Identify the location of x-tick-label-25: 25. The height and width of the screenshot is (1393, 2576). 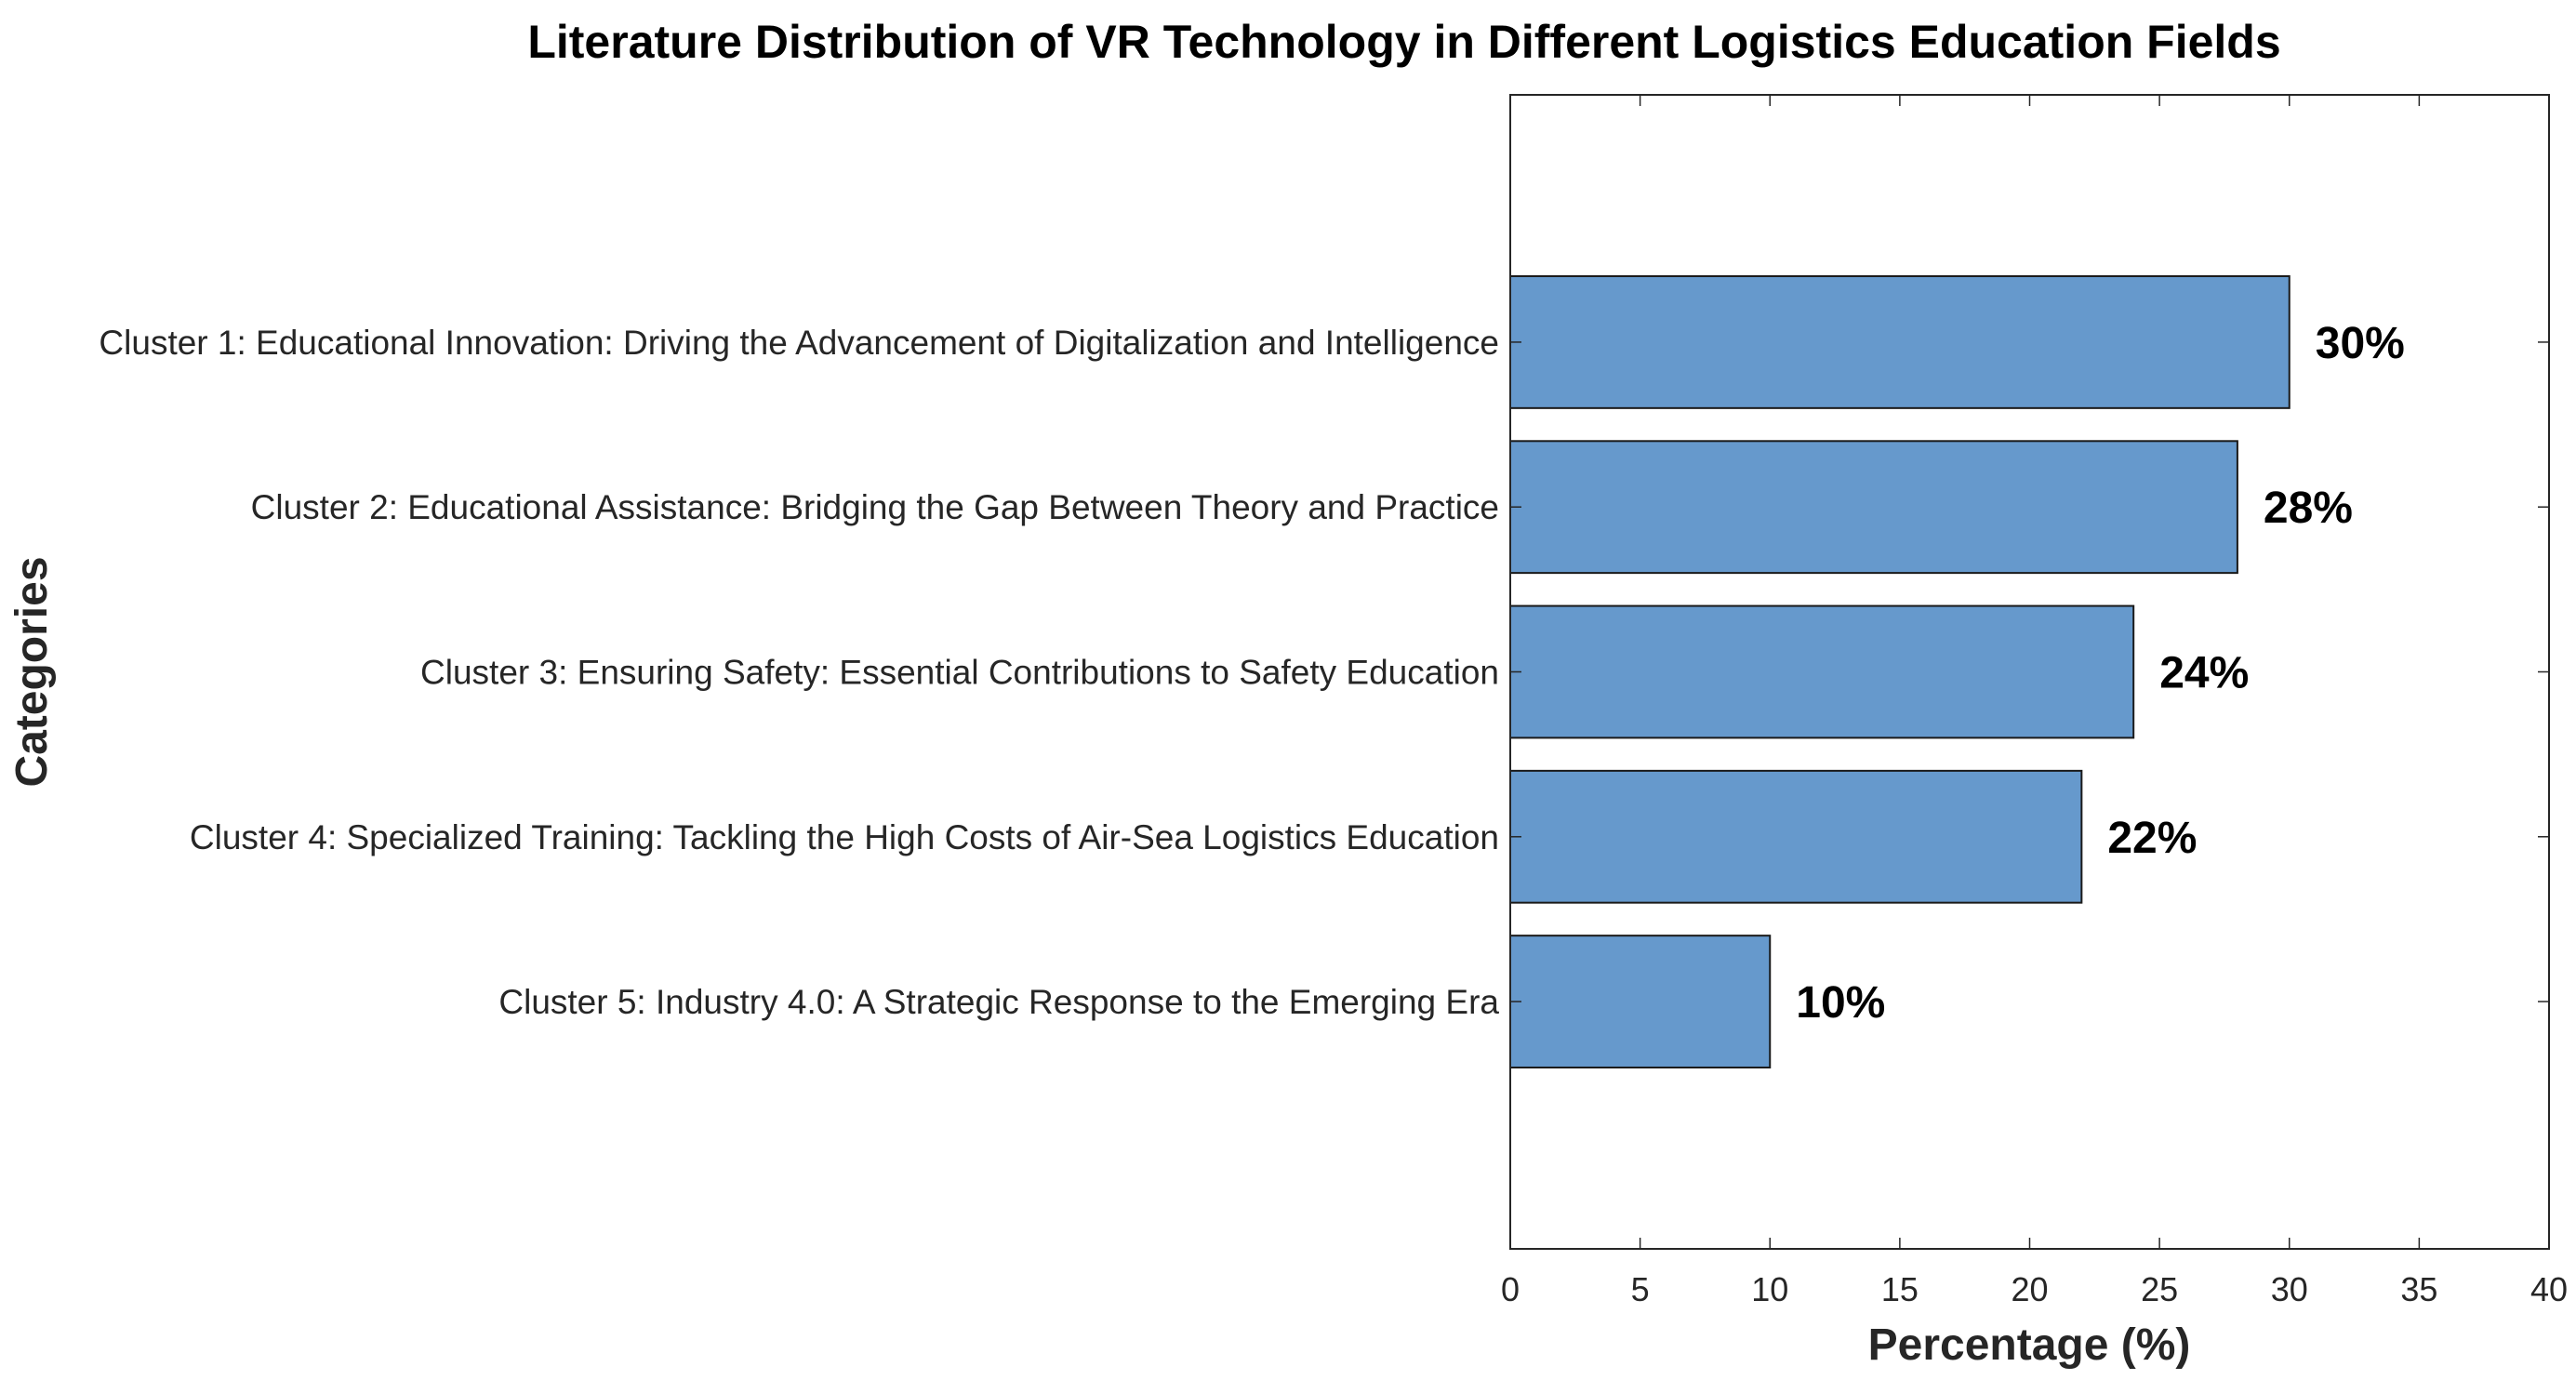
(2159, 1289).